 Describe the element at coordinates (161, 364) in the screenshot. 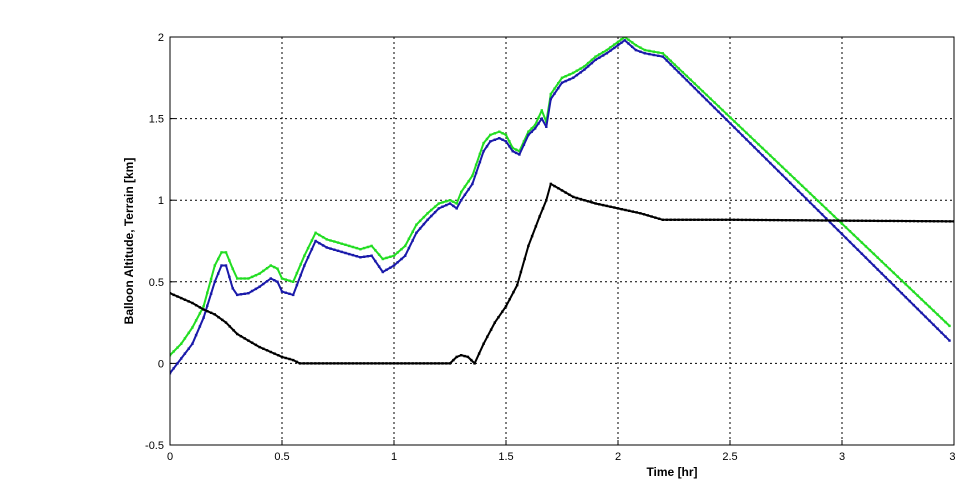

I see `y-tick-label: 0` at that location.